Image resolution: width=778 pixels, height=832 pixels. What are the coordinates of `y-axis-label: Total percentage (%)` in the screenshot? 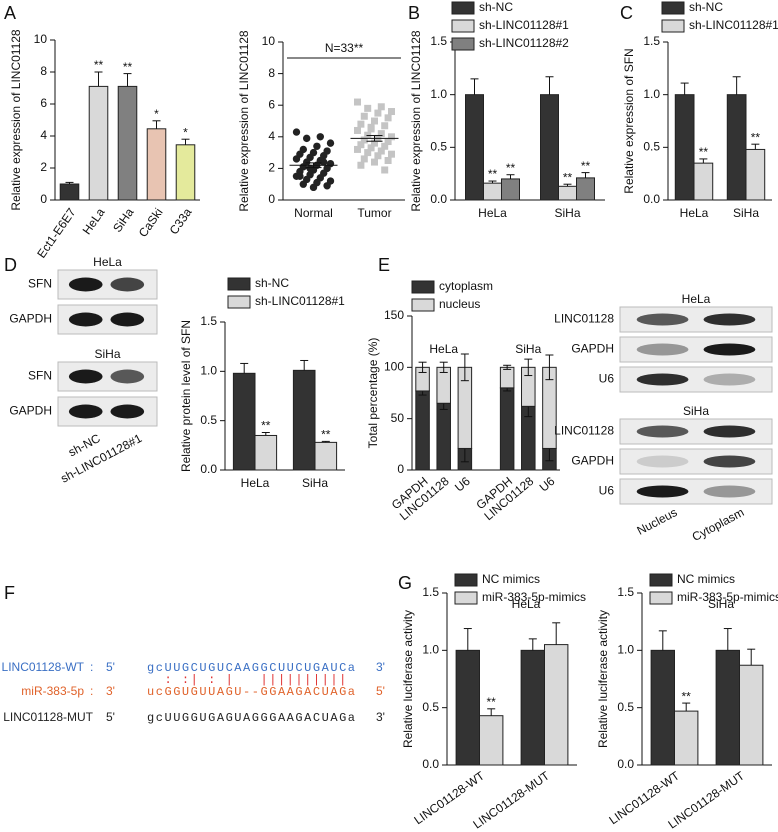 It's located at (373, 393).